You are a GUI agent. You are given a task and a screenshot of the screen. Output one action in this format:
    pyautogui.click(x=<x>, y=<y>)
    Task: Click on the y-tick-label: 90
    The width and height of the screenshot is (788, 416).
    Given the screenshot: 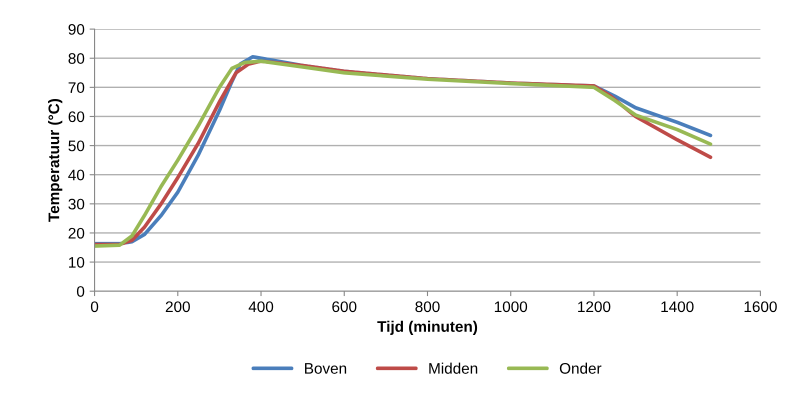 What is the action you would take?
    pyautogui.click(x=76, y=29)
    